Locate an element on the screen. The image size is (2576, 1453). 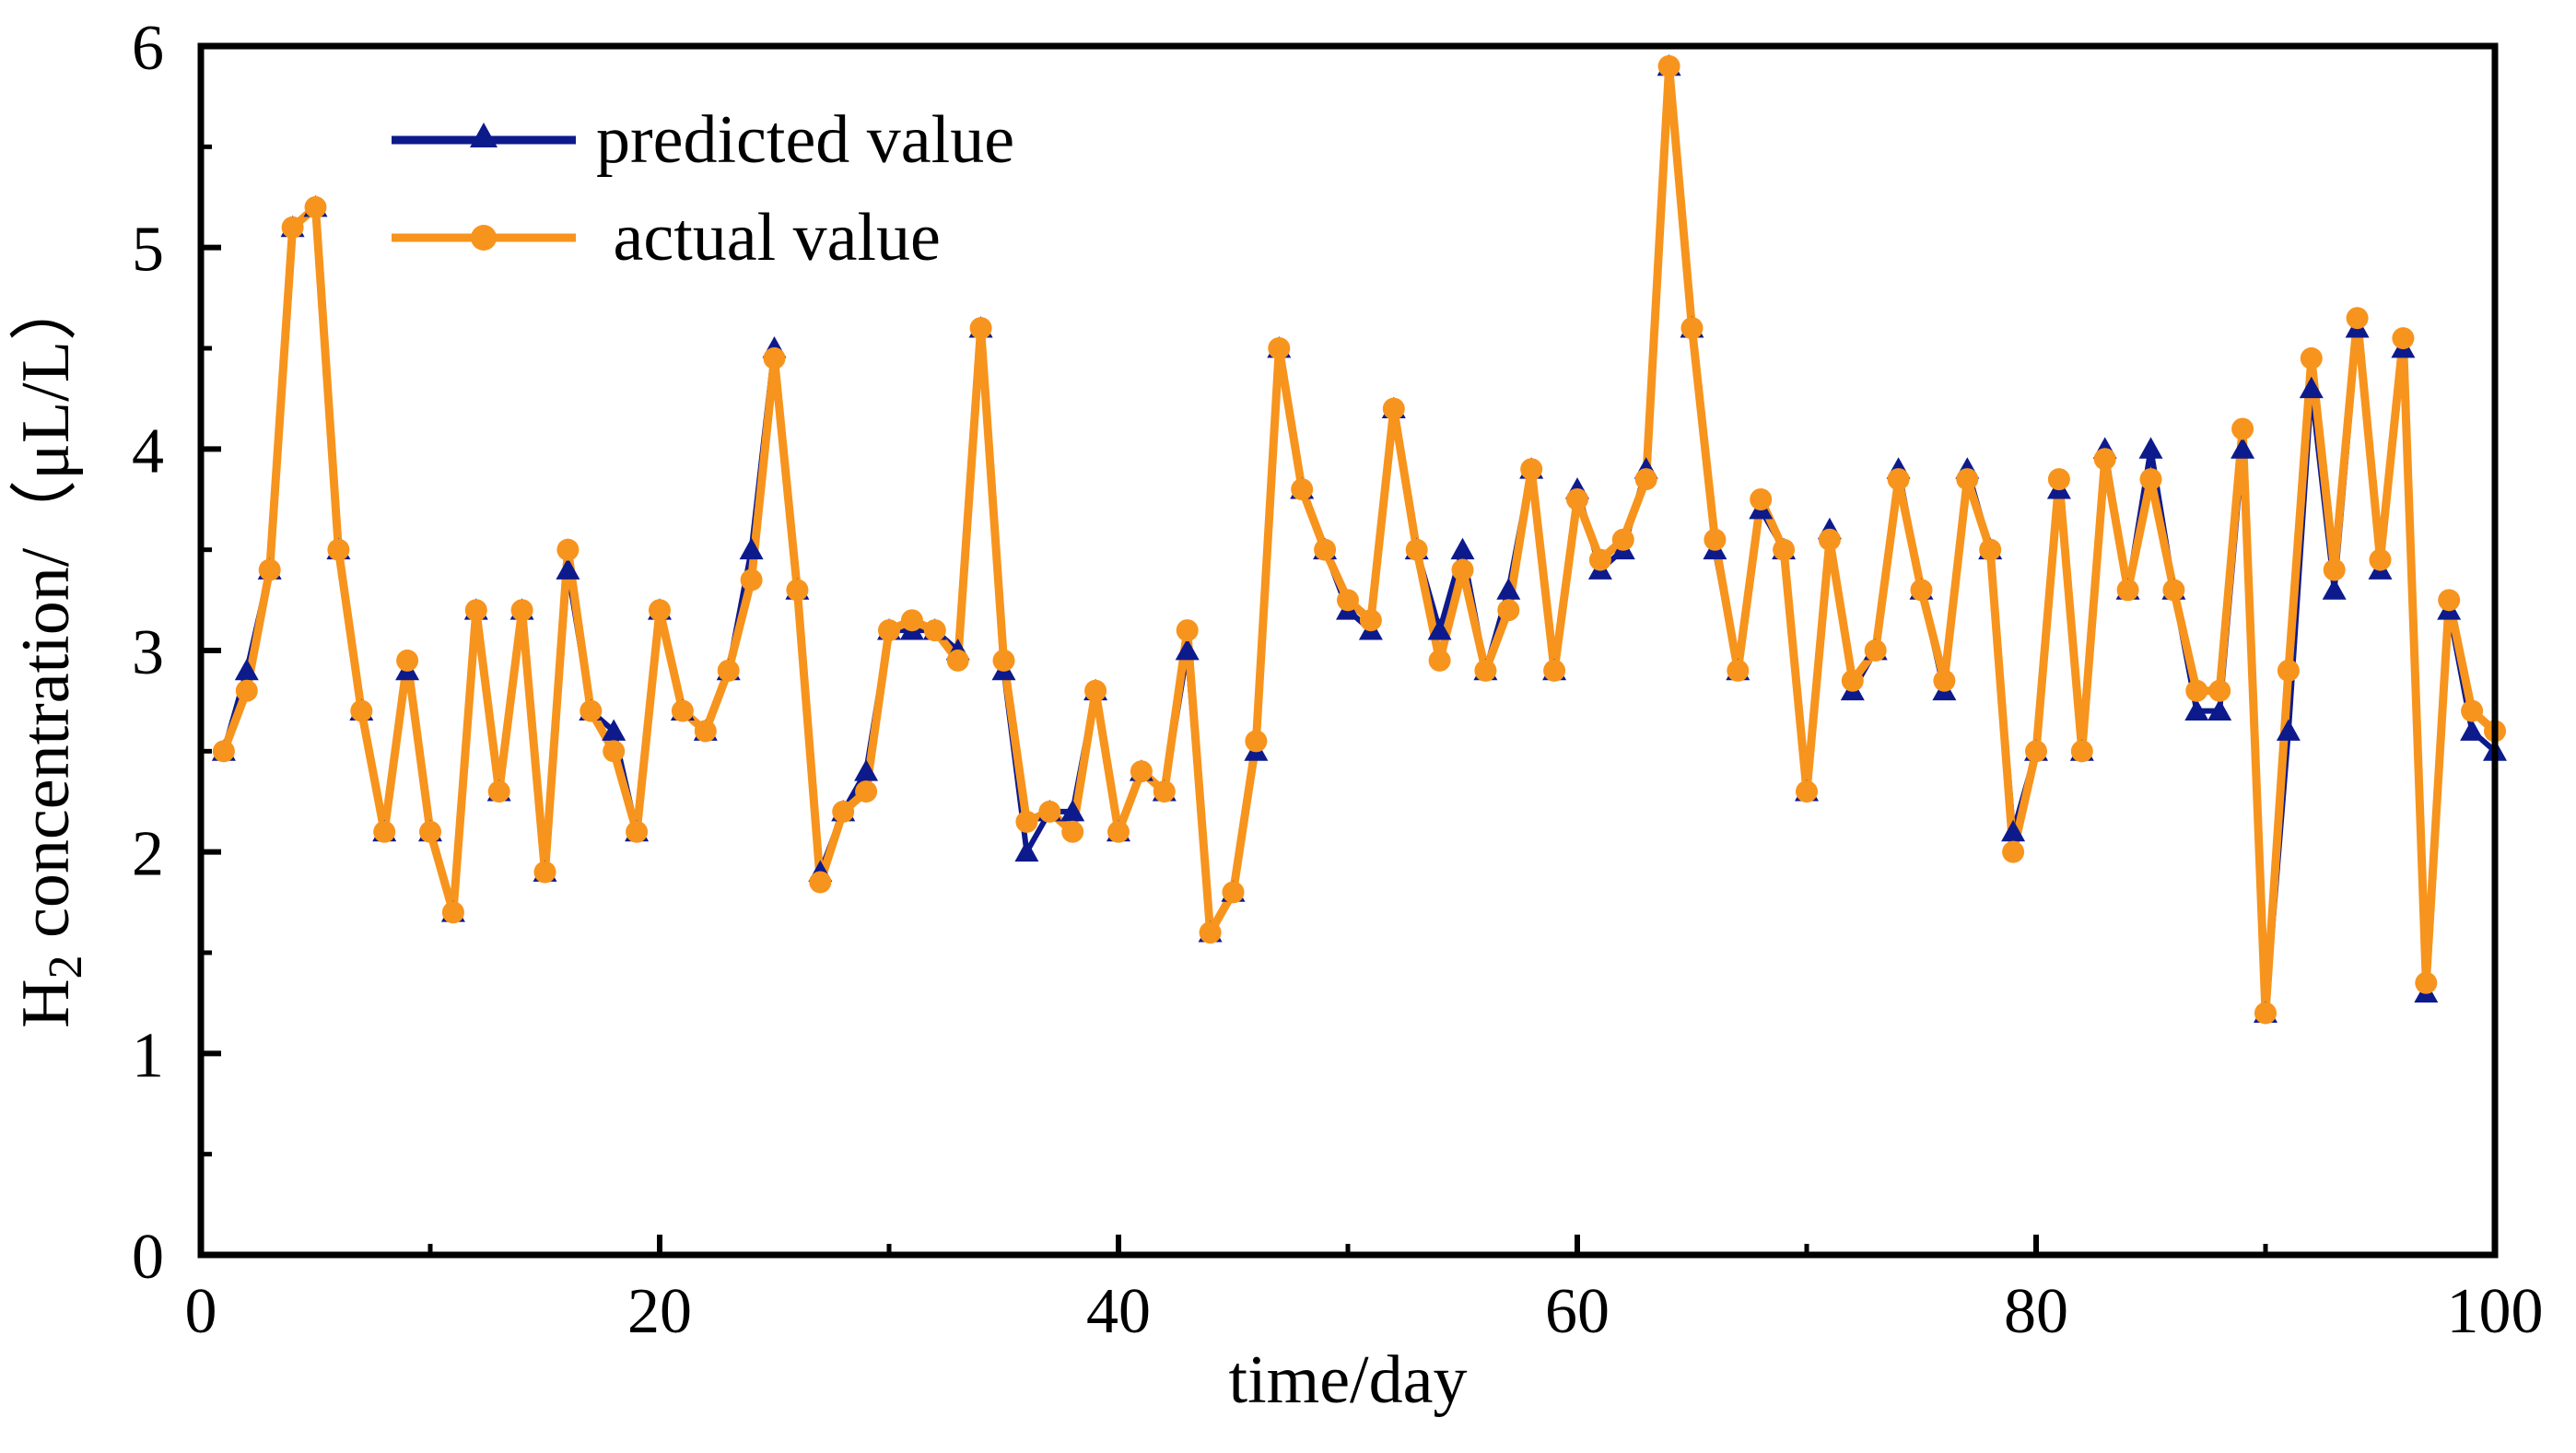
x-tick-label: 40 is located at coordinates (1118, 1311).